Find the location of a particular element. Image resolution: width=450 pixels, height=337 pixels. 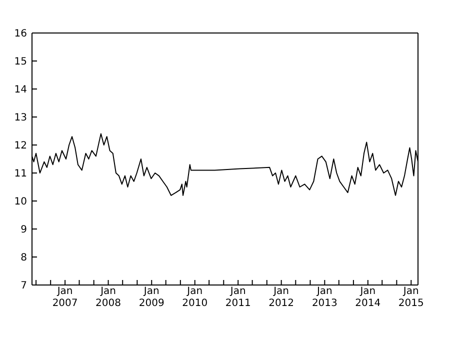

x-tick-label: Jan 2014 is located at coordinates (368, 297).